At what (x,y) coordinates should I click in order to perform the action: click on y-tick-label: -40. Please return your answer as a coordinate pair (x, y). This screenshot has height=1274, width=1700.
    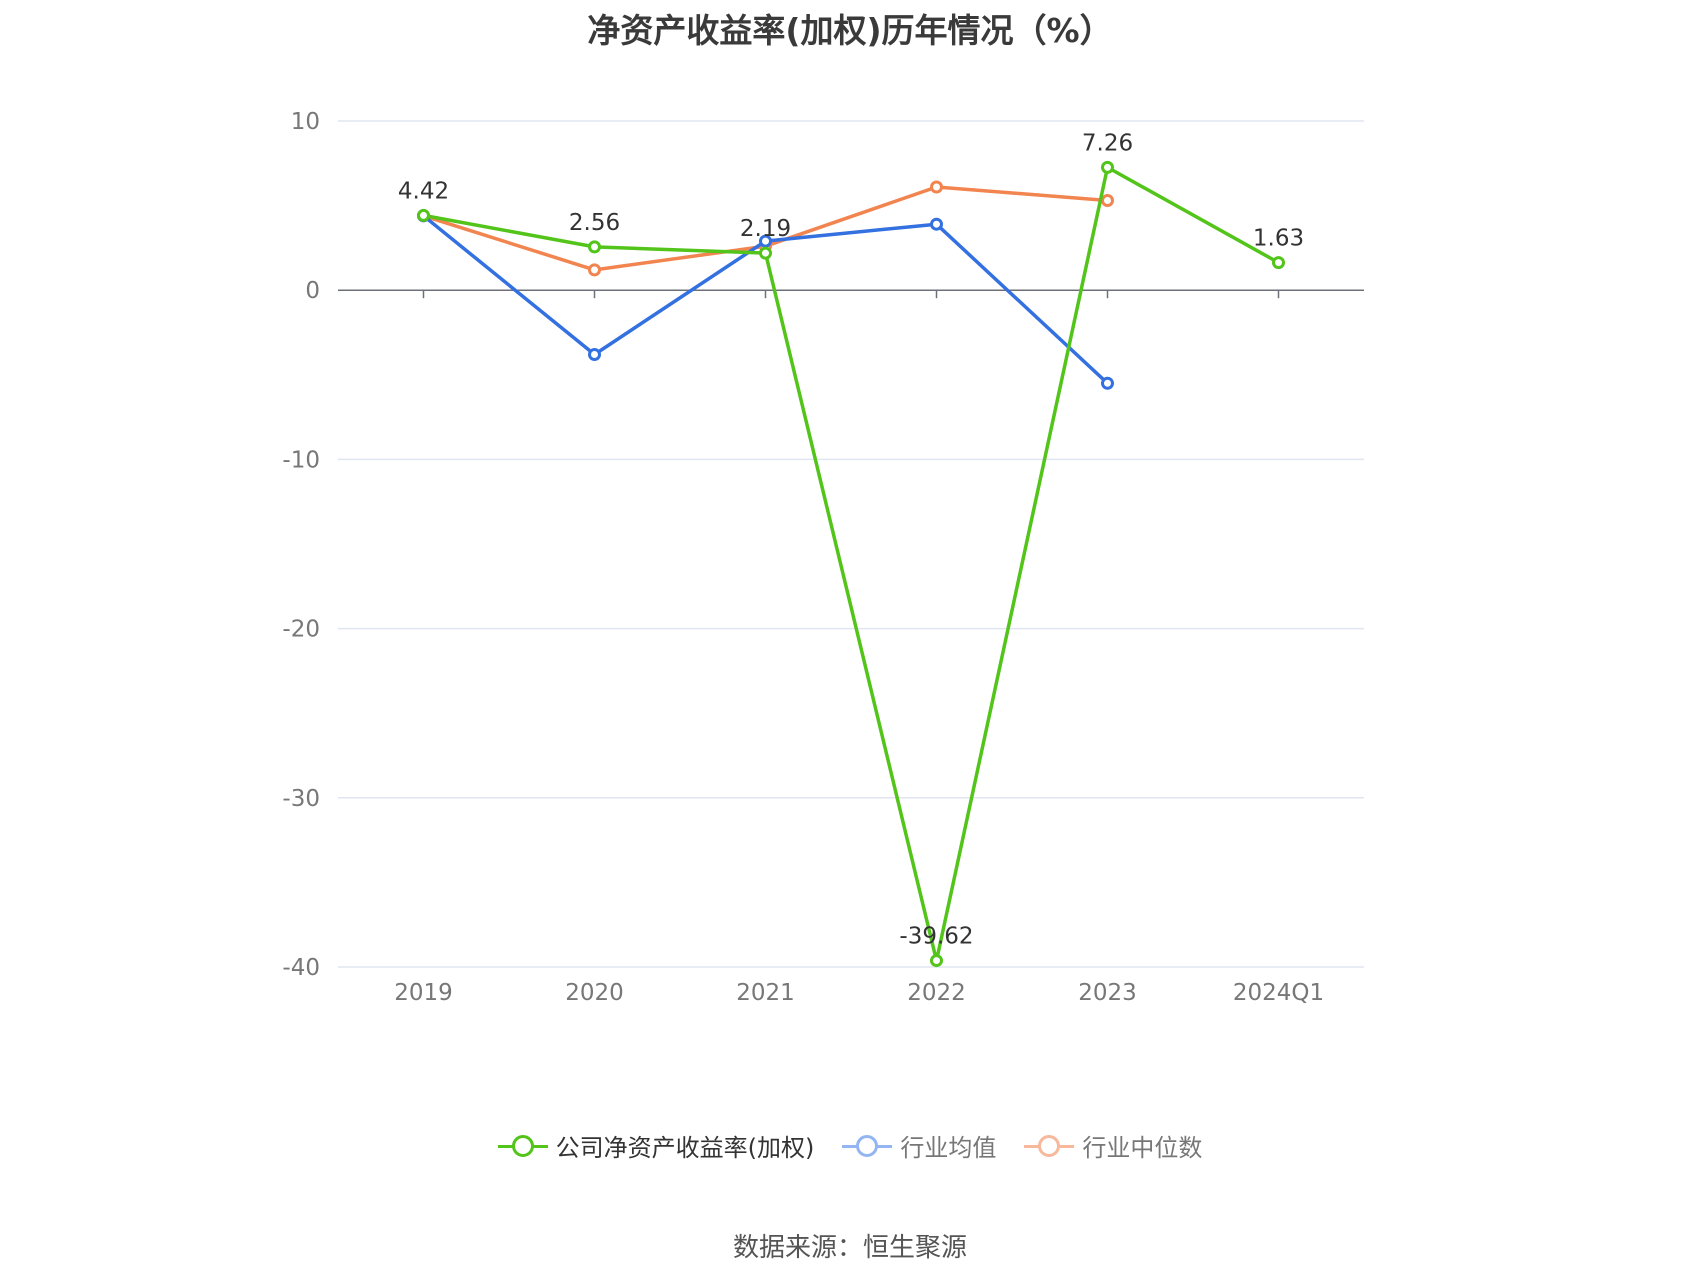
    Looking at the image, I should click on (301, 968).